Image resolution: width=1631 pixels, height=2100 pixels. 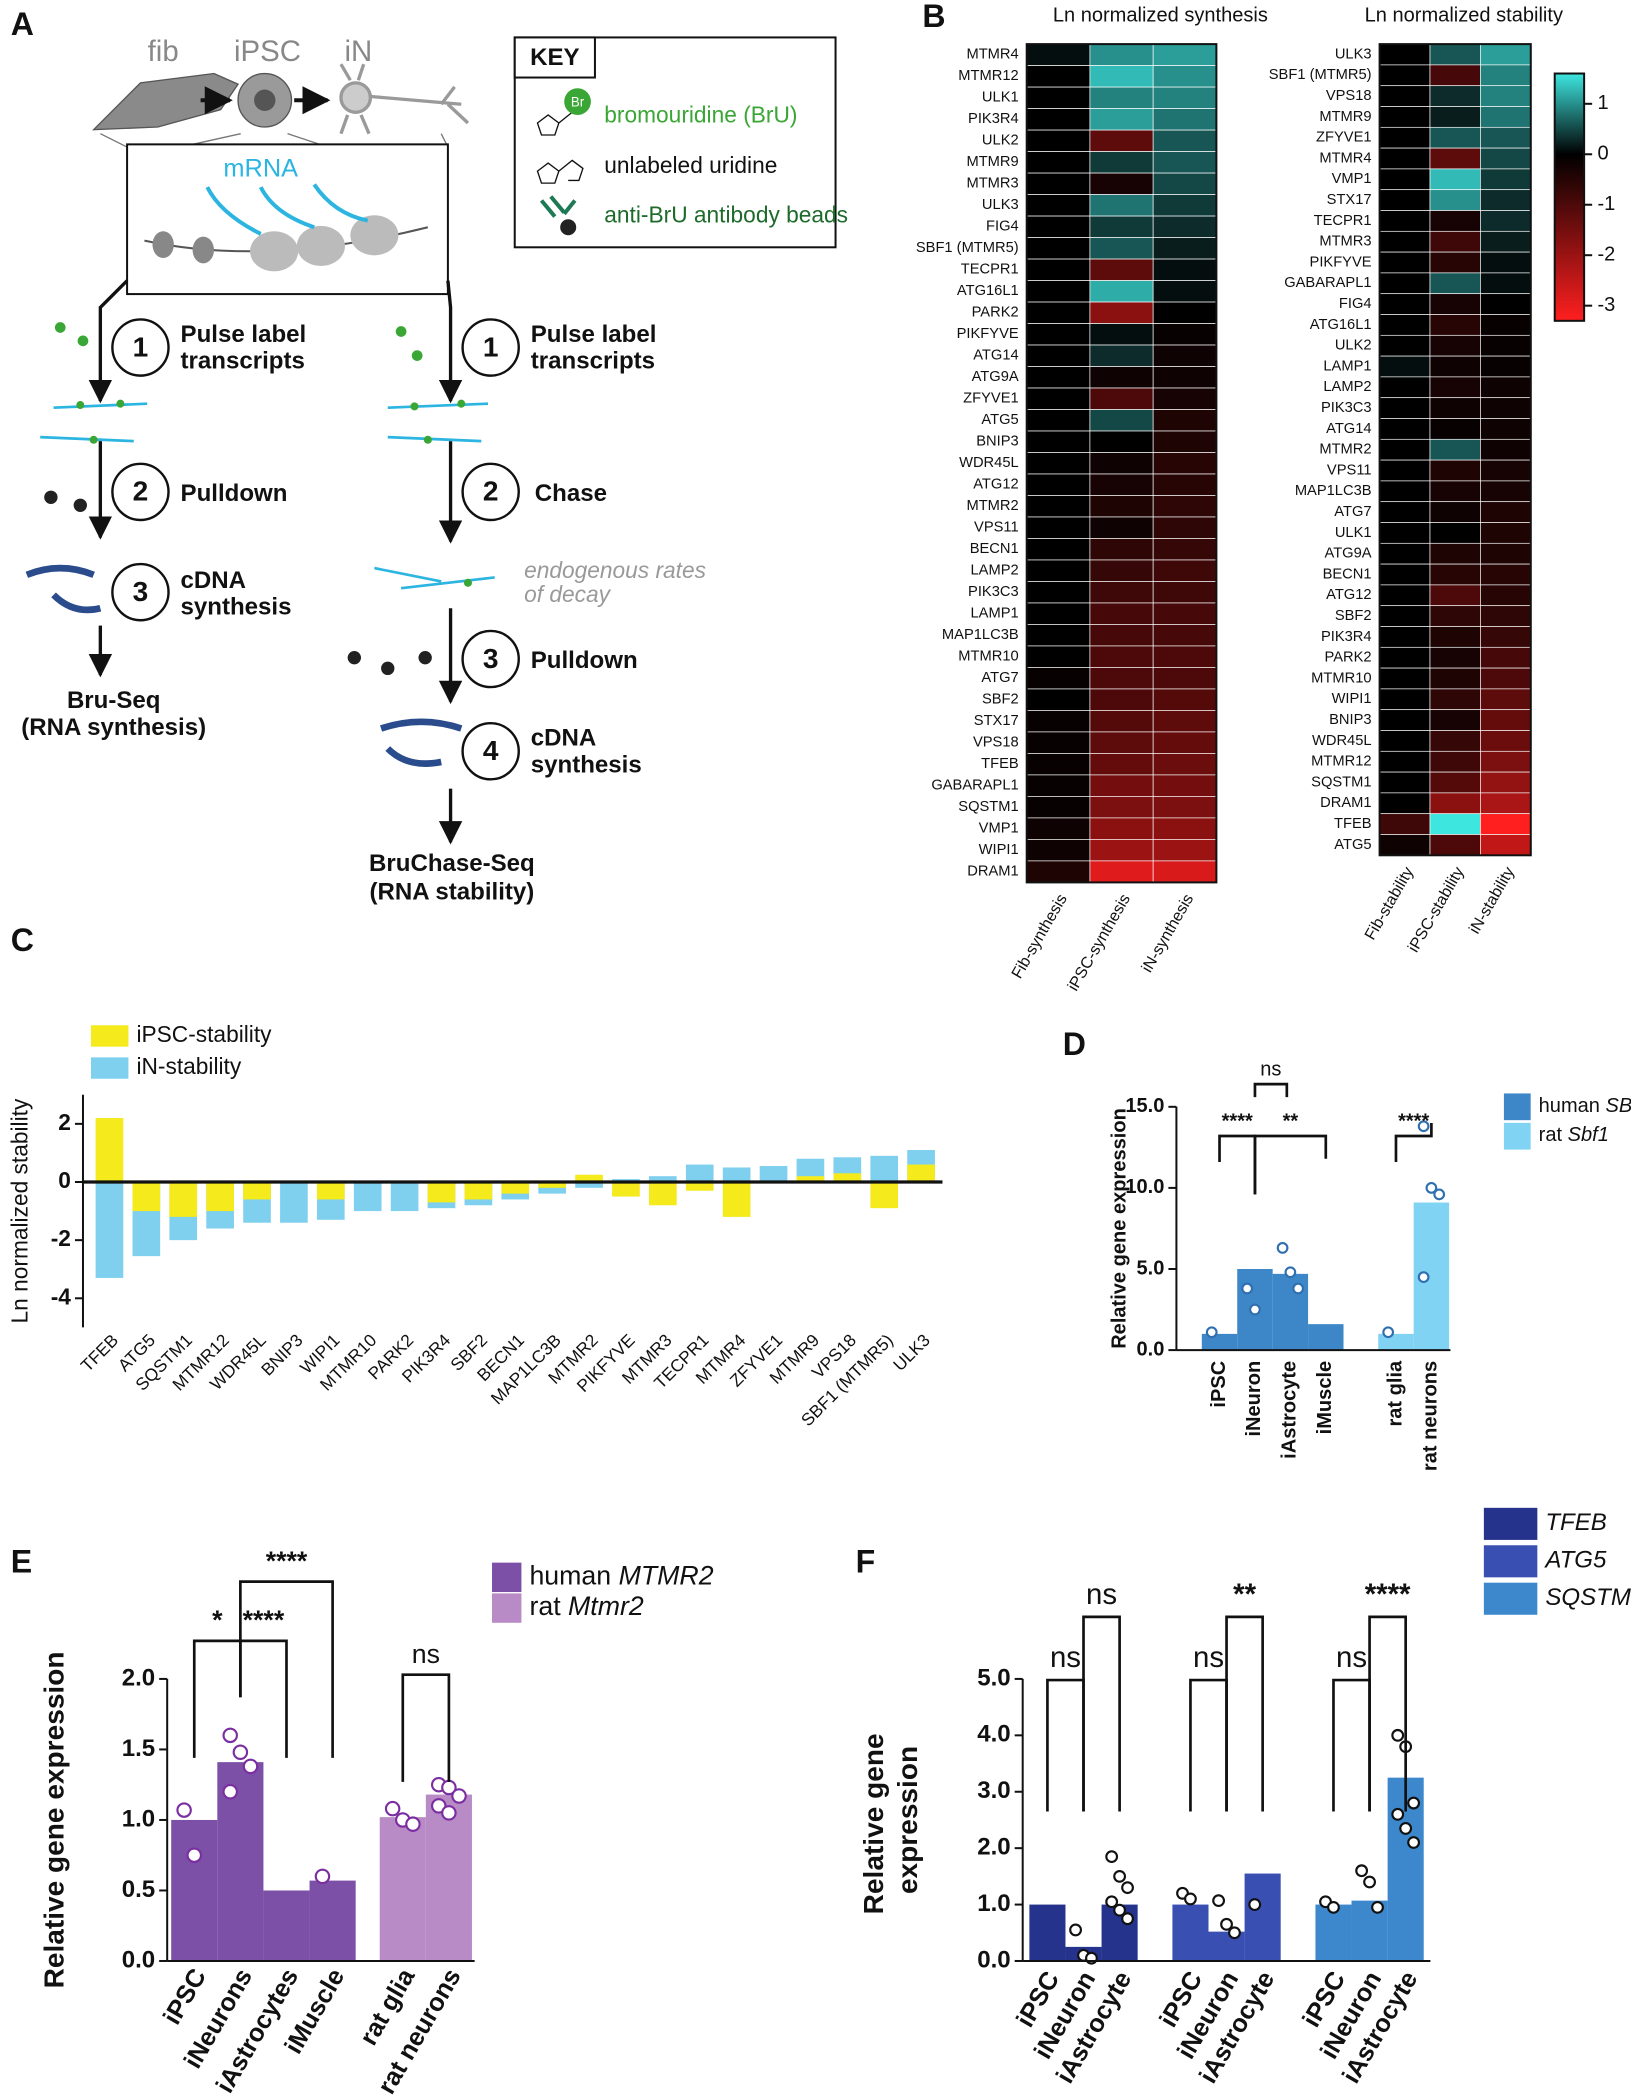 I want to click on significance-label: *, so click(x=217, y=1620).